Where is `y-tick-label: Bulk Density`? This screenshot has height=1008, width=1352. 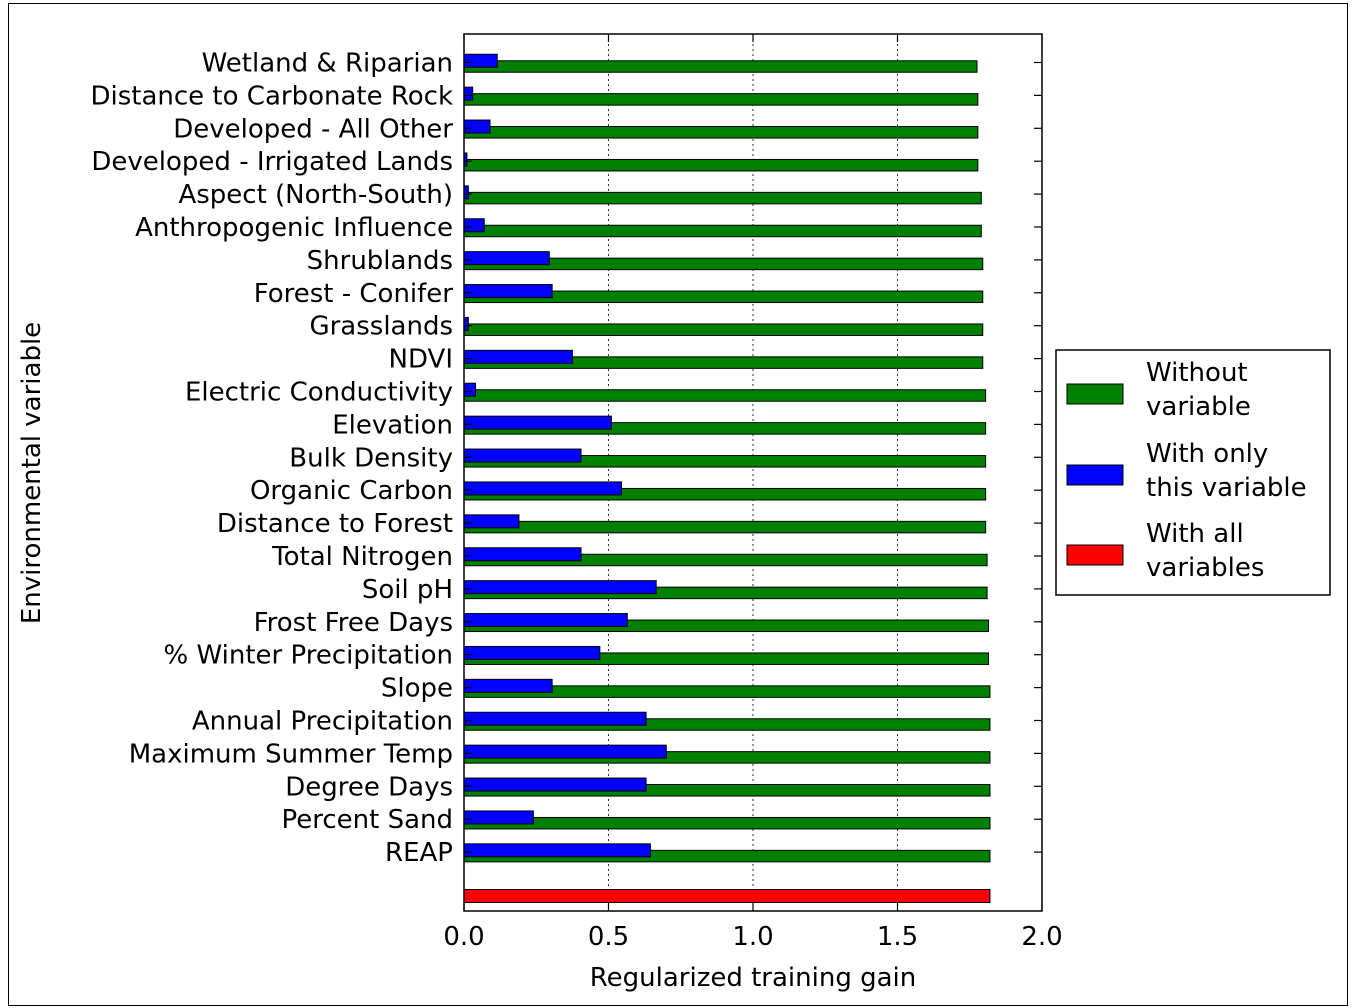
y-tick-label: Bulk Density is located at coordinates (371, 458).